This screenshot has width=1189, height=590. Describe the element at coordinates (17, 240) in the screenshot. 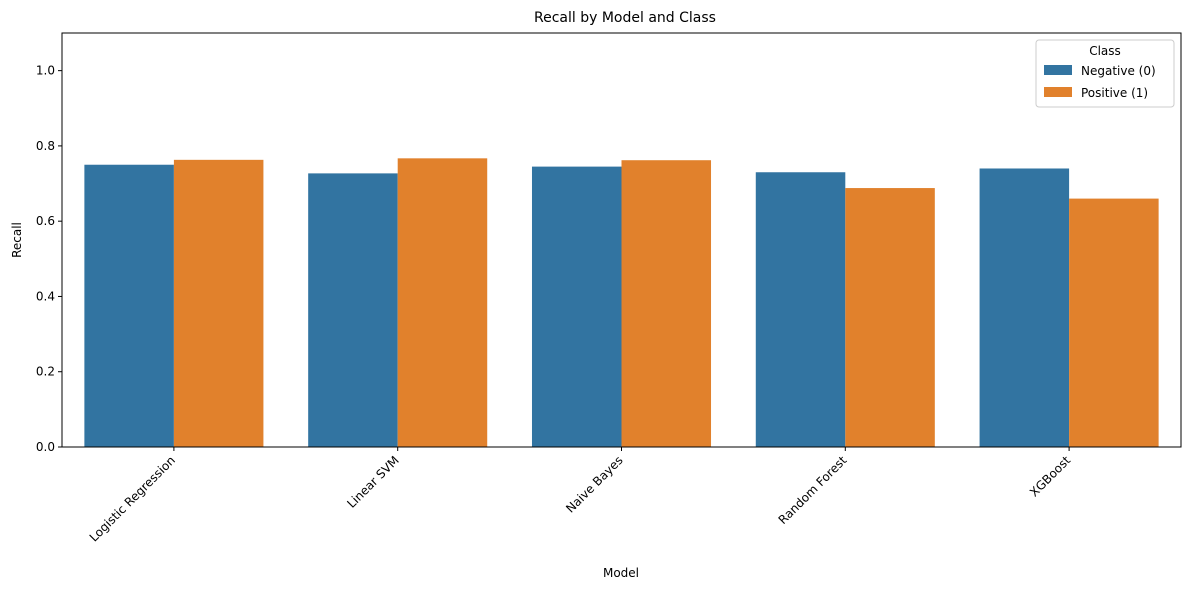

I see `y-axis-label: Recall` at that location.